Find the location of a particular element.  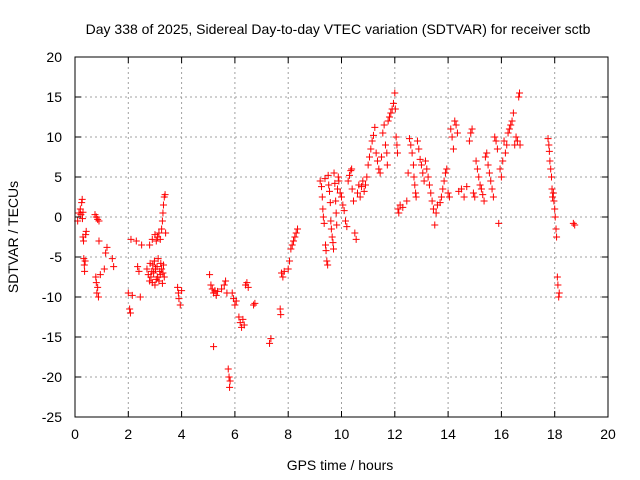

x-tick-label: 6 is located at coordinates (235, 434).